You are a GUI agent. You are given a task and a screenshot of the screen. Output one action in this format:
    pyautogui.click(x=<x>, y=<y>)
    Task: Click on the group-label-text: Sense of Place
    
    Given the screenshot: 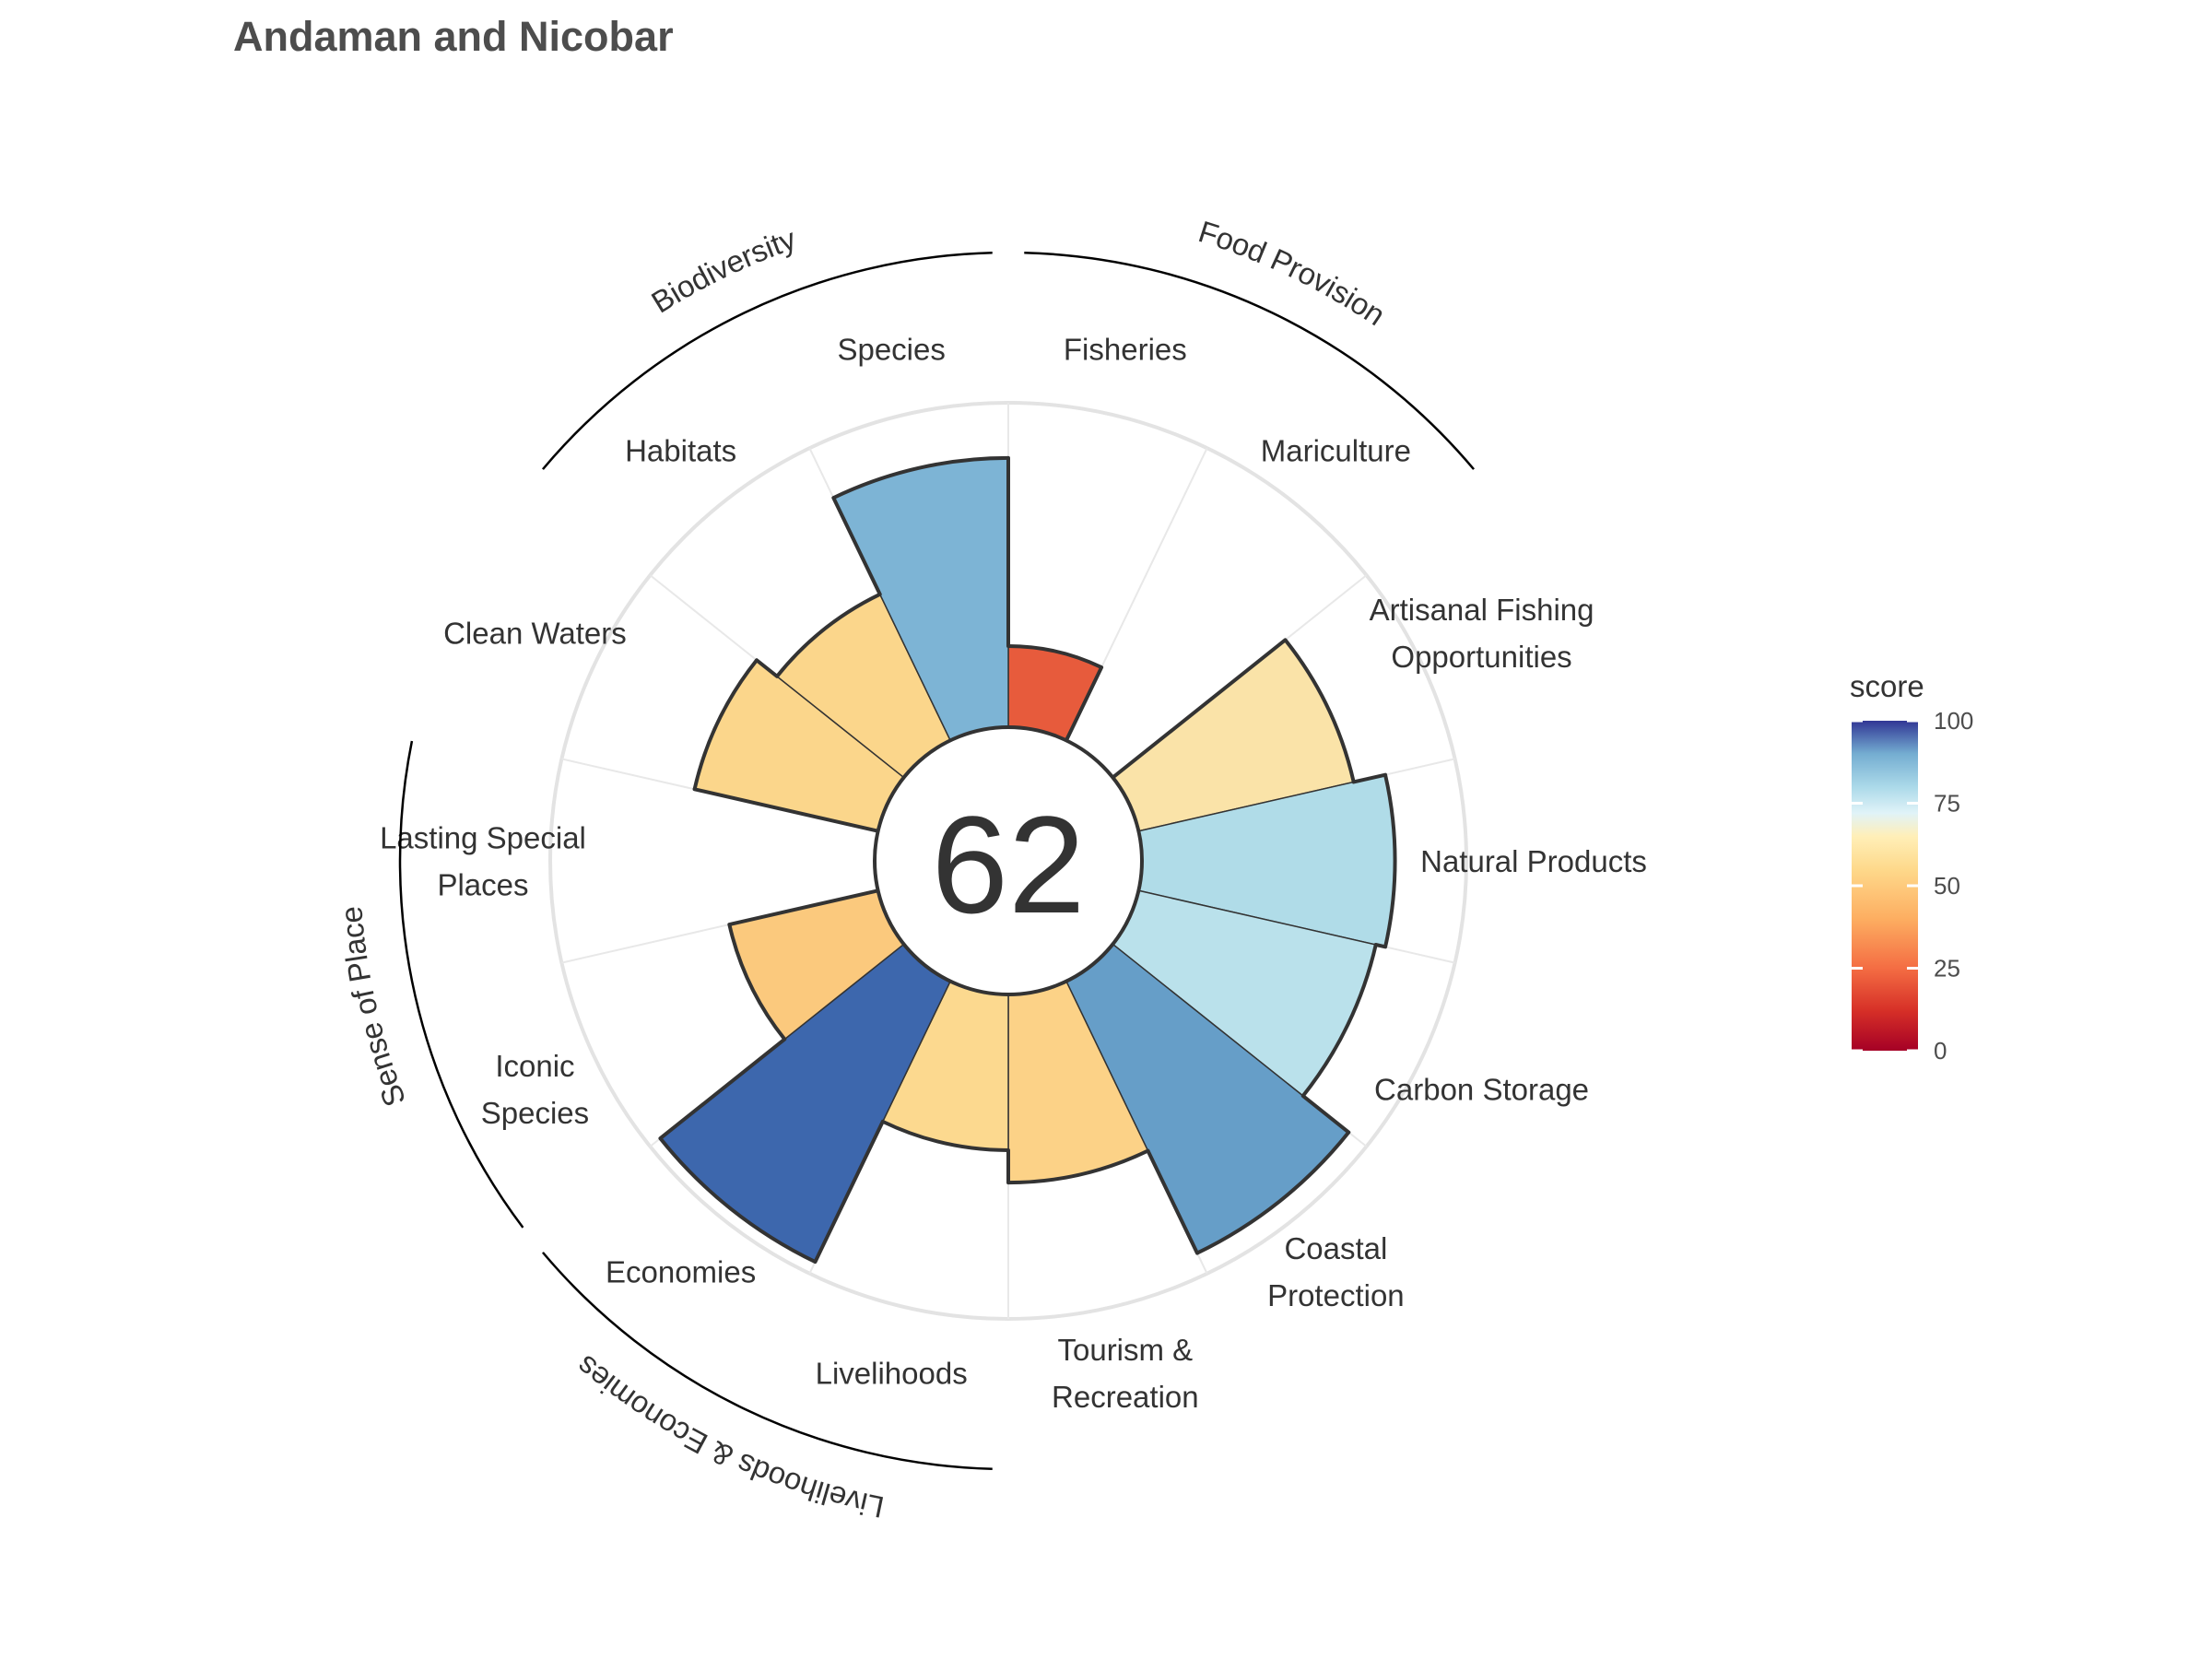 What is the action you would take?
    pyautogui.click(x=373, y=1008)
    